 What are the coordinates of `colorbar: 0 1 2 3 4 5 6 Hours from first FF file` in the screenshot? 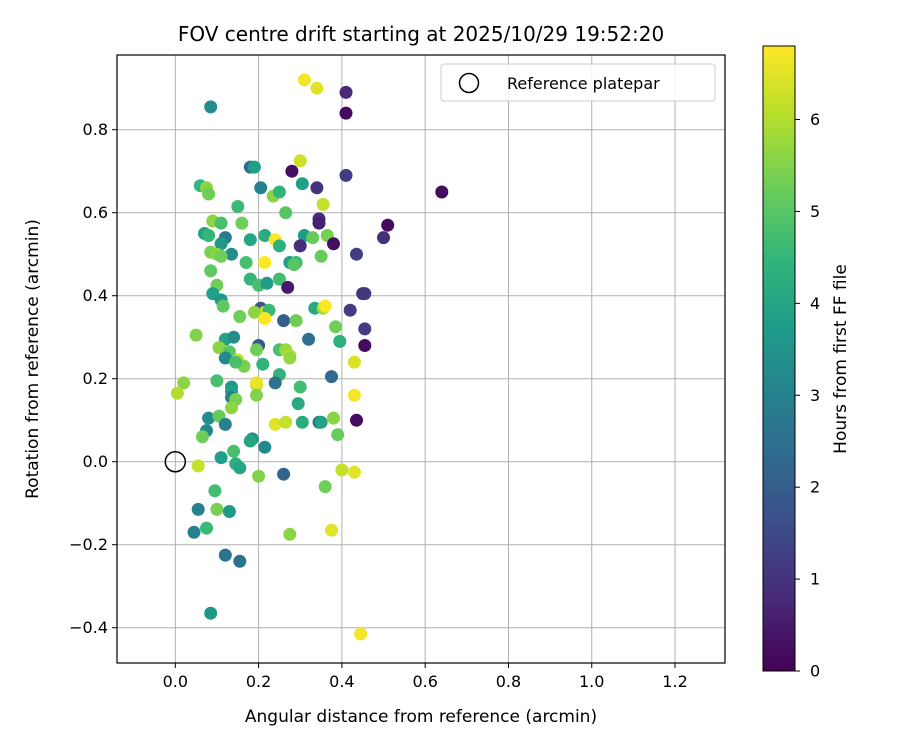 It's located at (806, 363).